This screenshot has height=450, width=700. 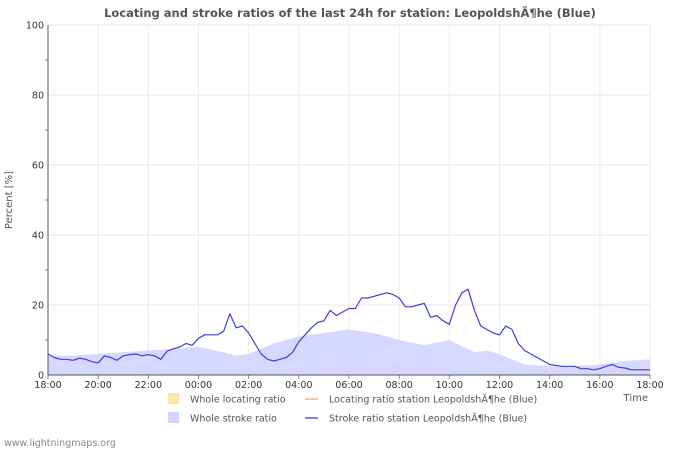 What do you see at coordinates (38, 166) in the screenshot?
I see `y-tick-label: 60` at bounding box center [38, 166].